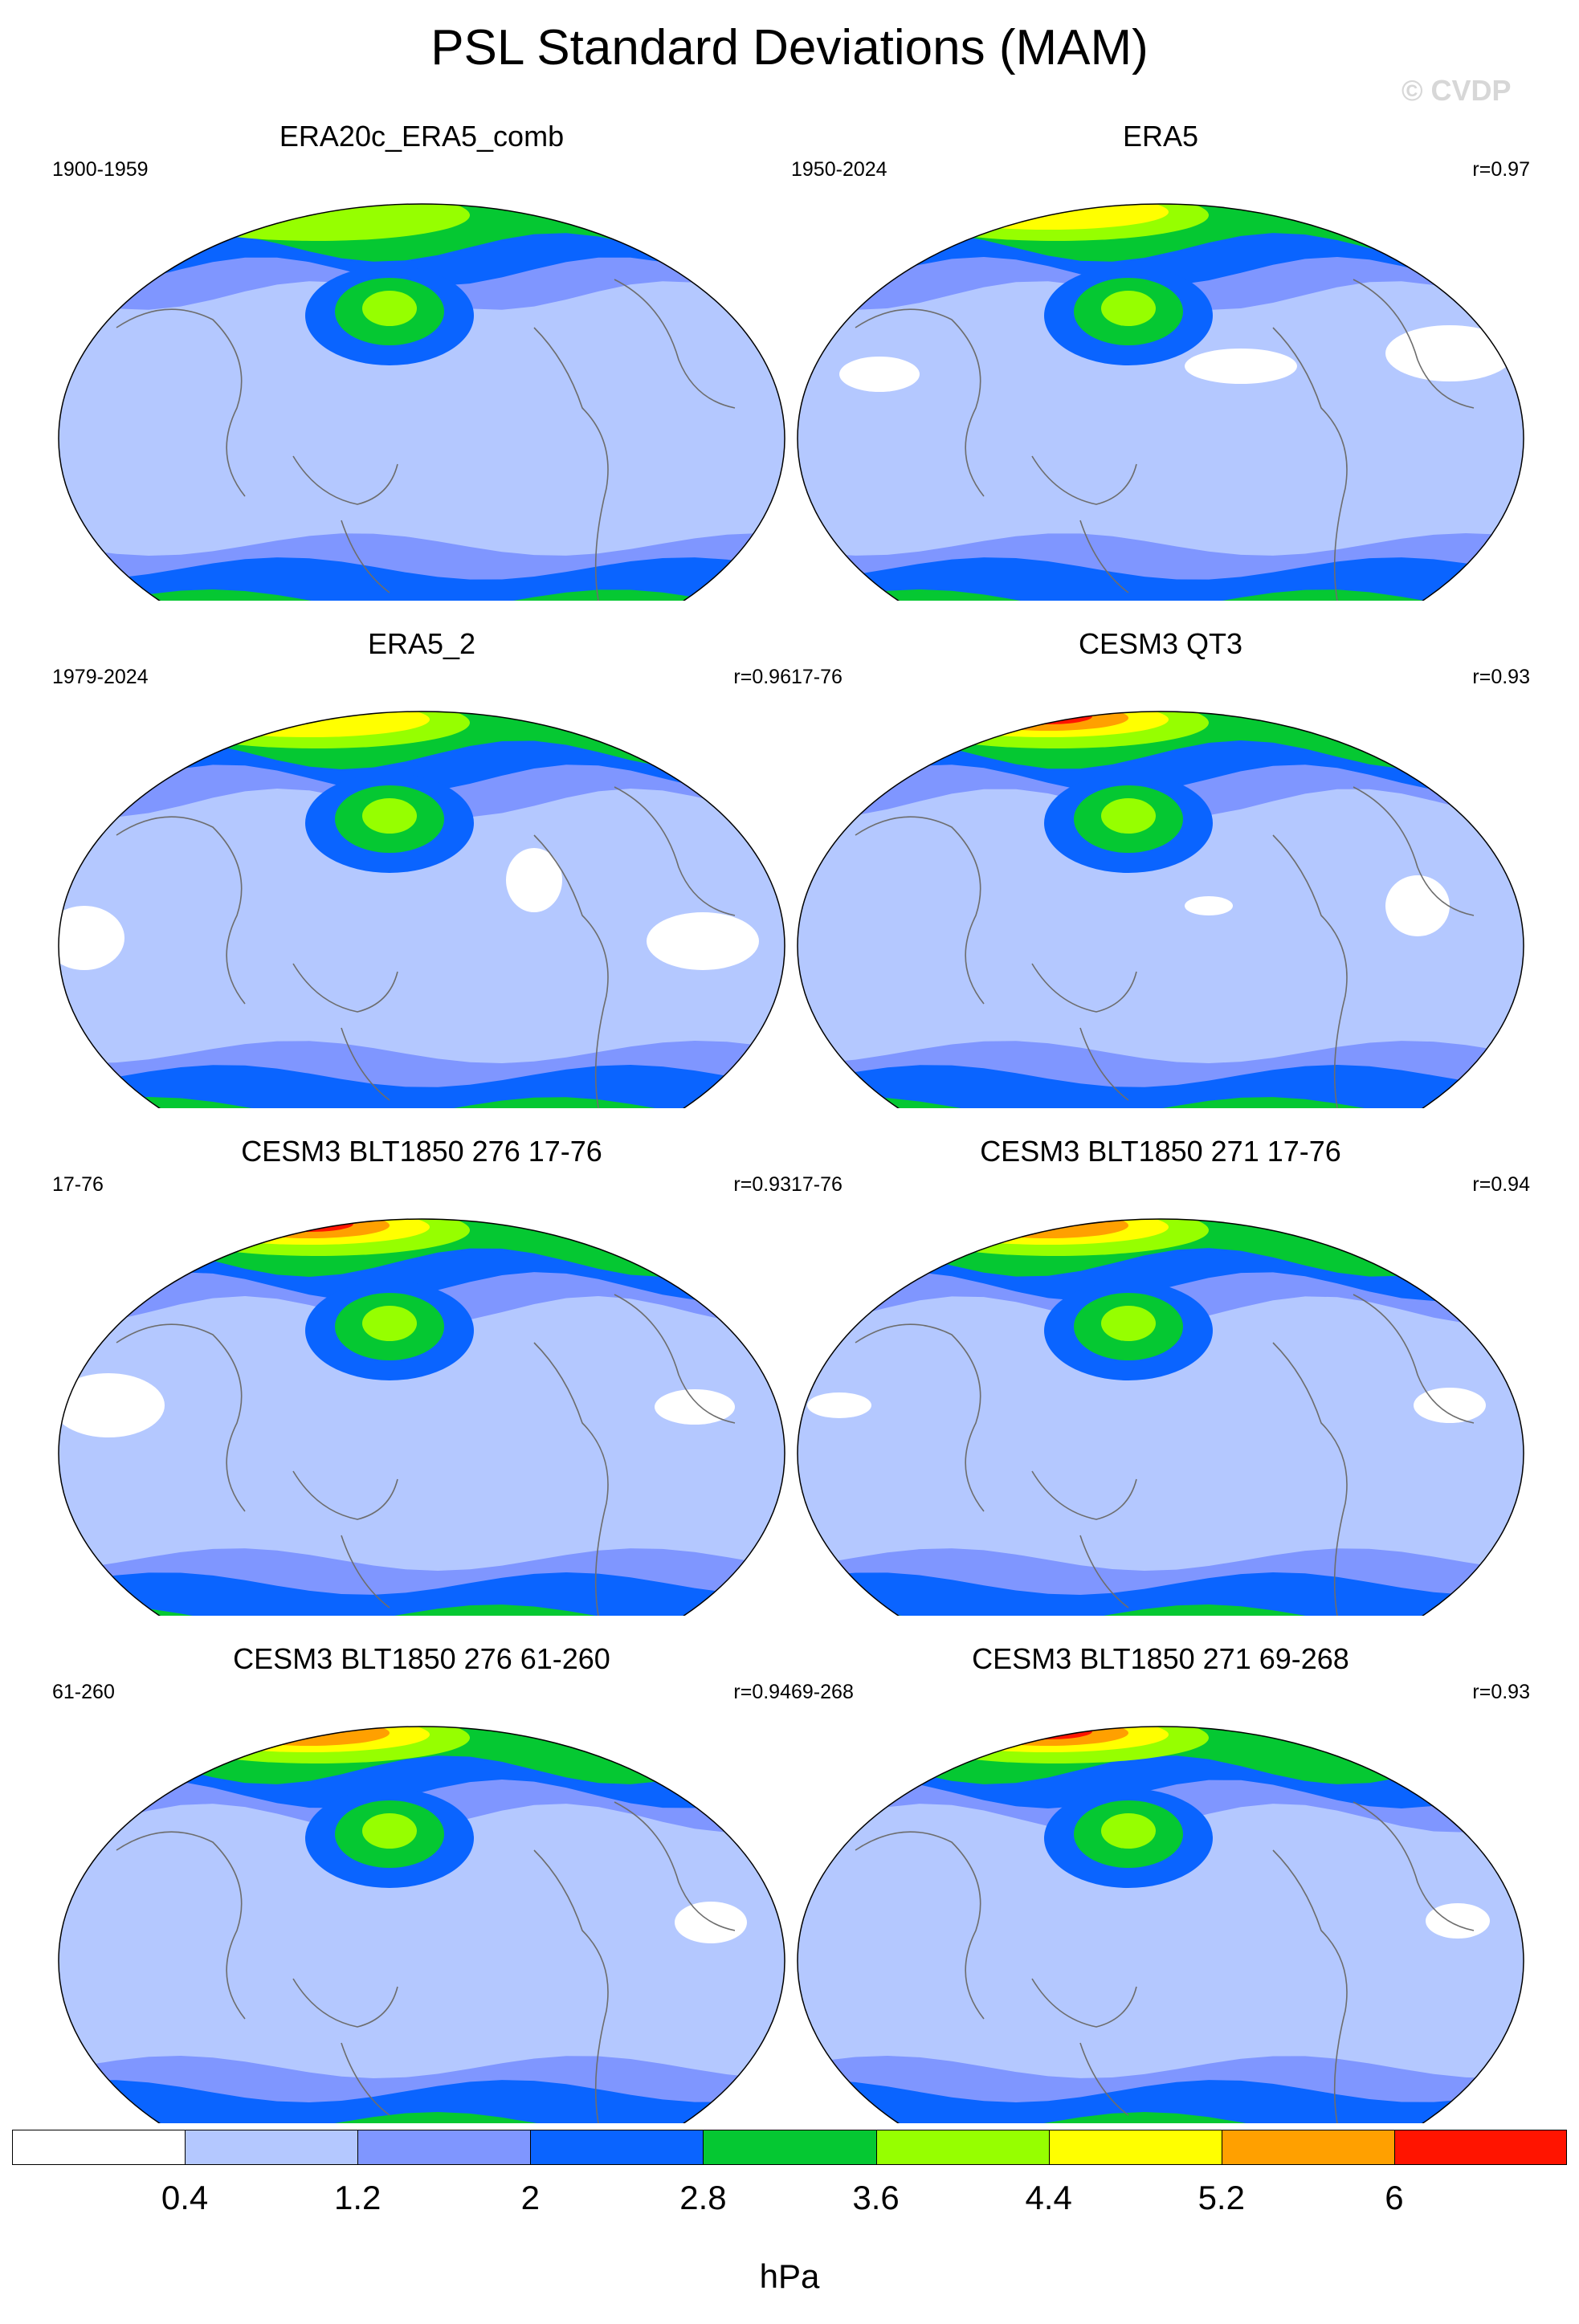 The height and width of the screenshot is (2324, 1579). What do you see at coordinates (1160, 137) in the screenshot?
I see `panel-title: ERA5` at bounding box center [1160, 137].